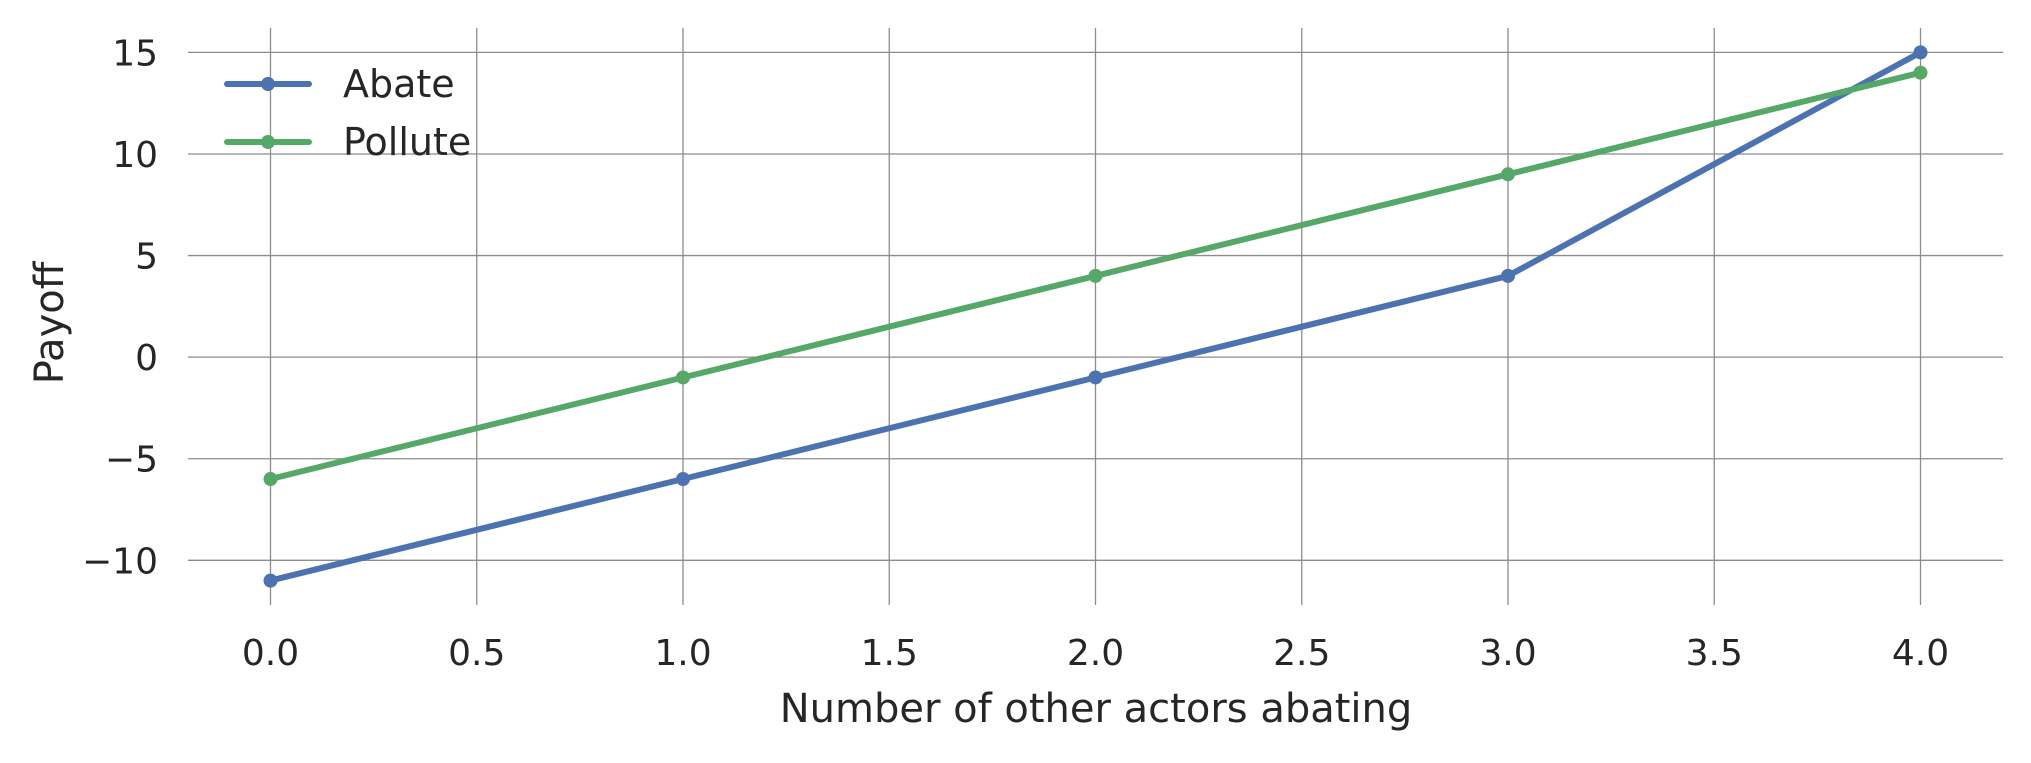 Image resolution: width=2031 pixels, height=763 pixels. I want to click on legend: Abate Pollute, so click(347, 113).